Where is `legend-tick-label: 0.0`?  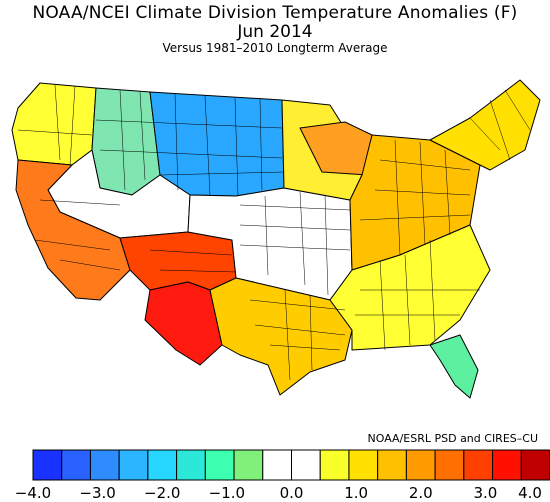
legend-tick-label: 0.0 is located at coordinates (291, 493).